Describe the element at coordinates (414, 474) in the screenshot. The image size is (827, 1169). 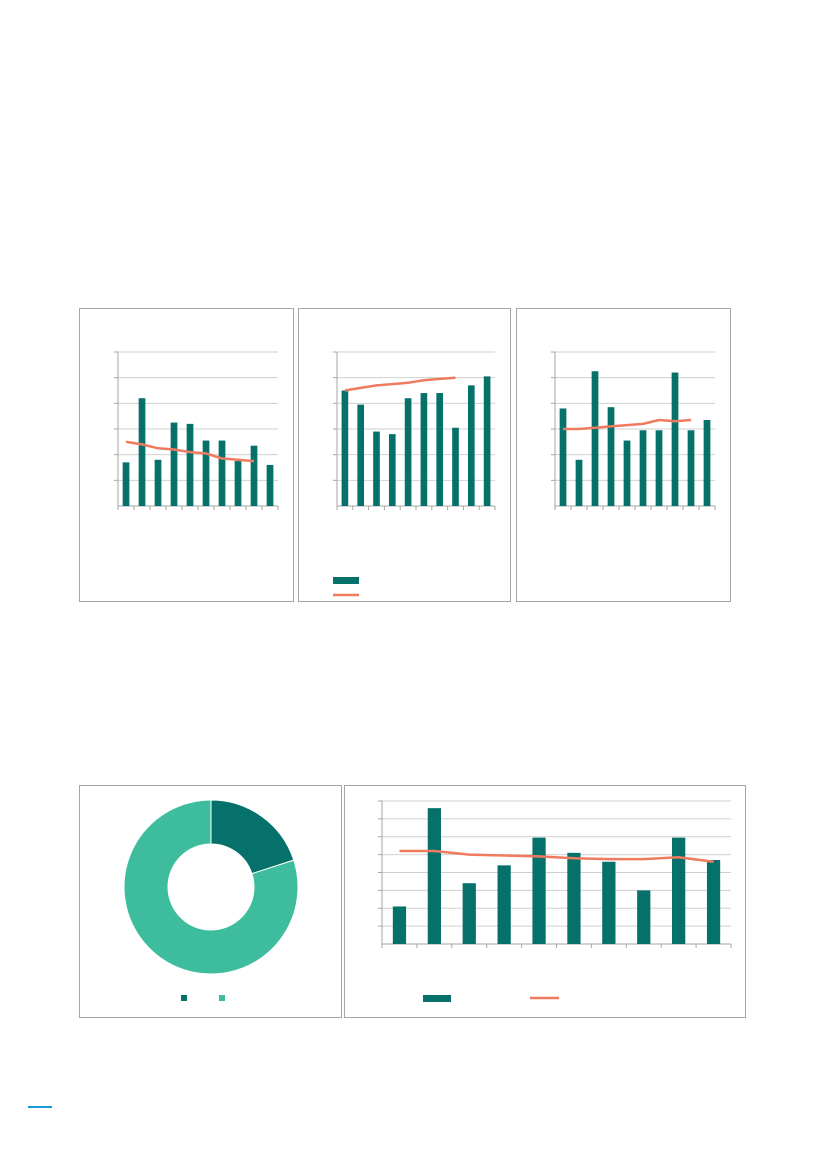
I see `chart-2-svg` at that location.